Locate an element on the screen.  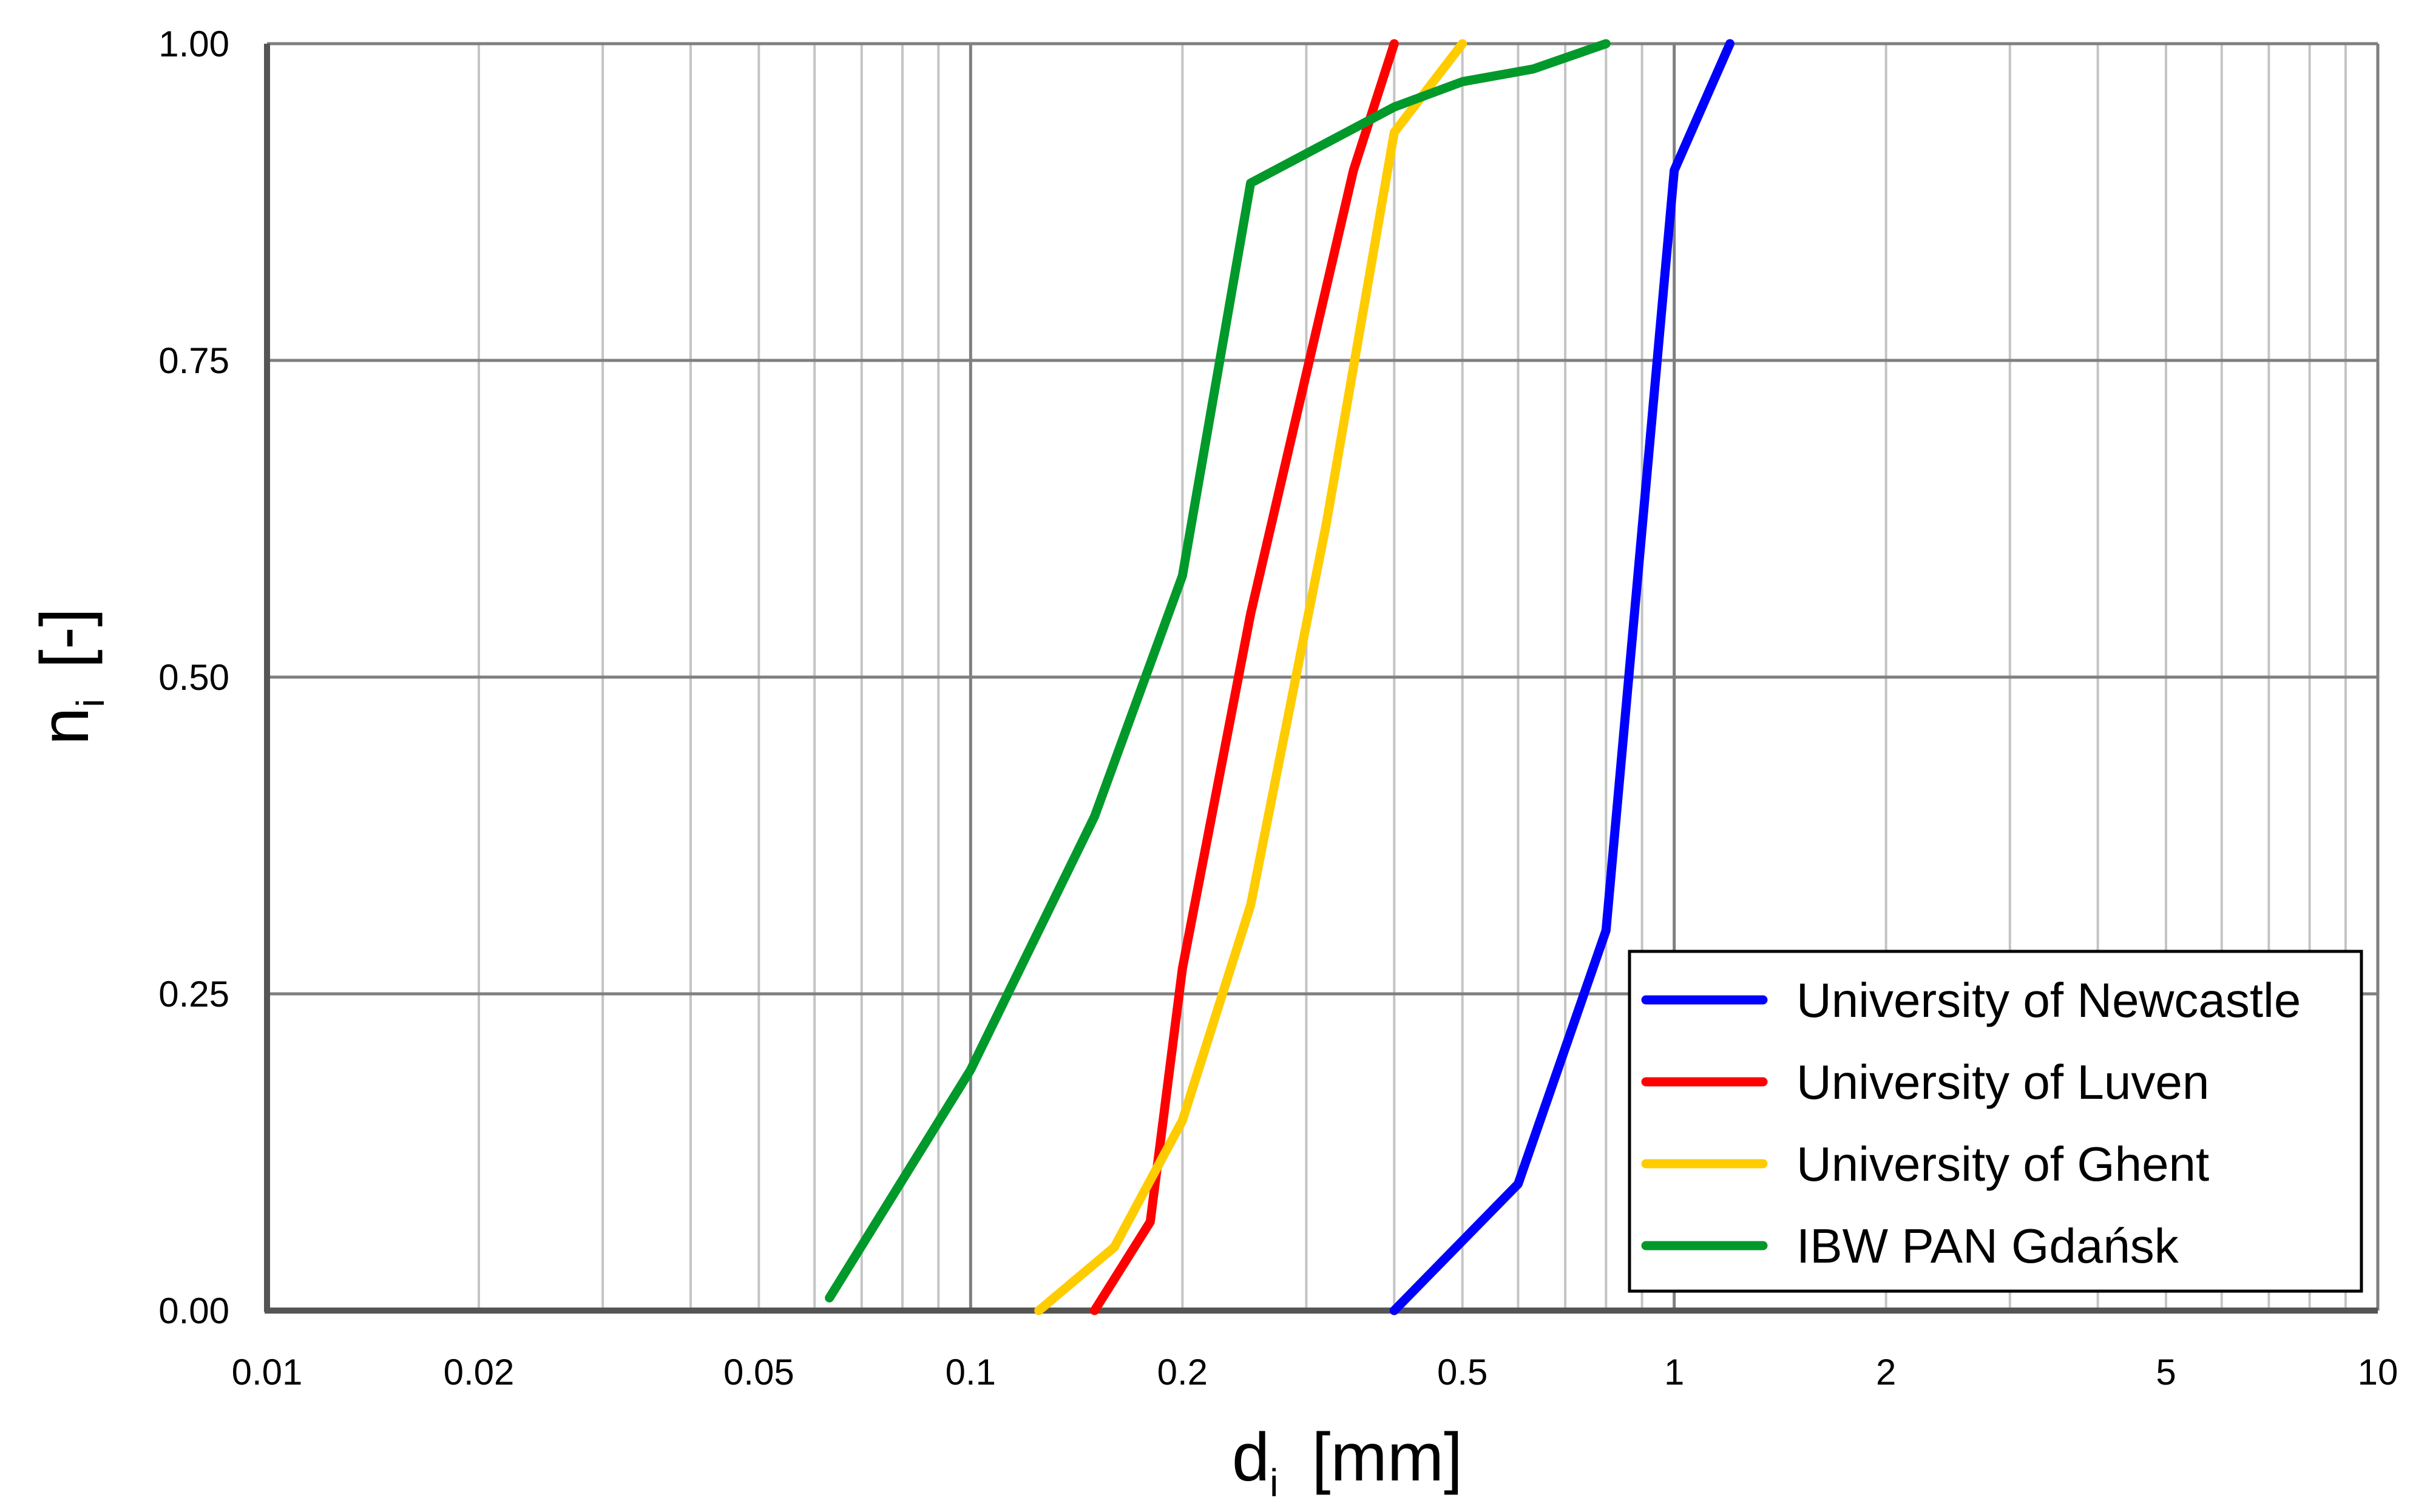
y-axis-title-sub: i is located at coordinates (91, 703).